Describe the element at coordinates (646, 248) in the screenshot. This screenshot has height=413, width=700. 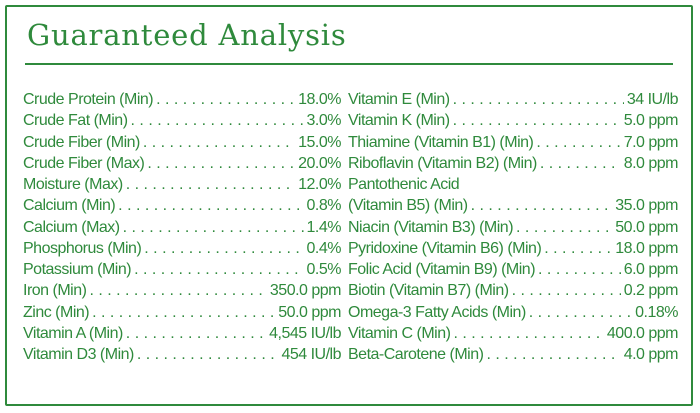
I see `nutrient-value: 18.0 ppm` at that location.